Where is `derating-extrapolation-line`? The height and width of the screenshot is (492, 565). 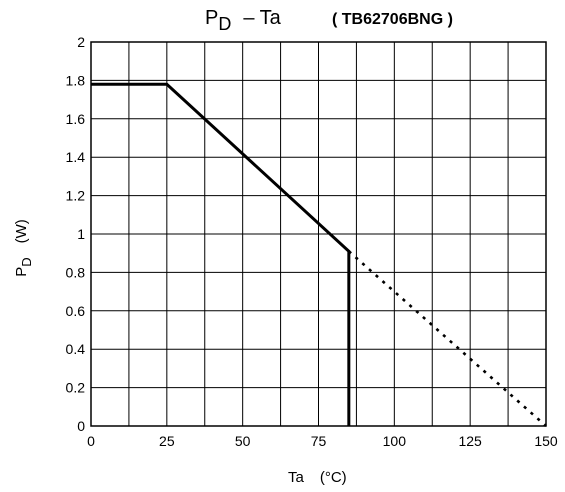 derating-extrapolation-line is located at coordinates (447, 338).